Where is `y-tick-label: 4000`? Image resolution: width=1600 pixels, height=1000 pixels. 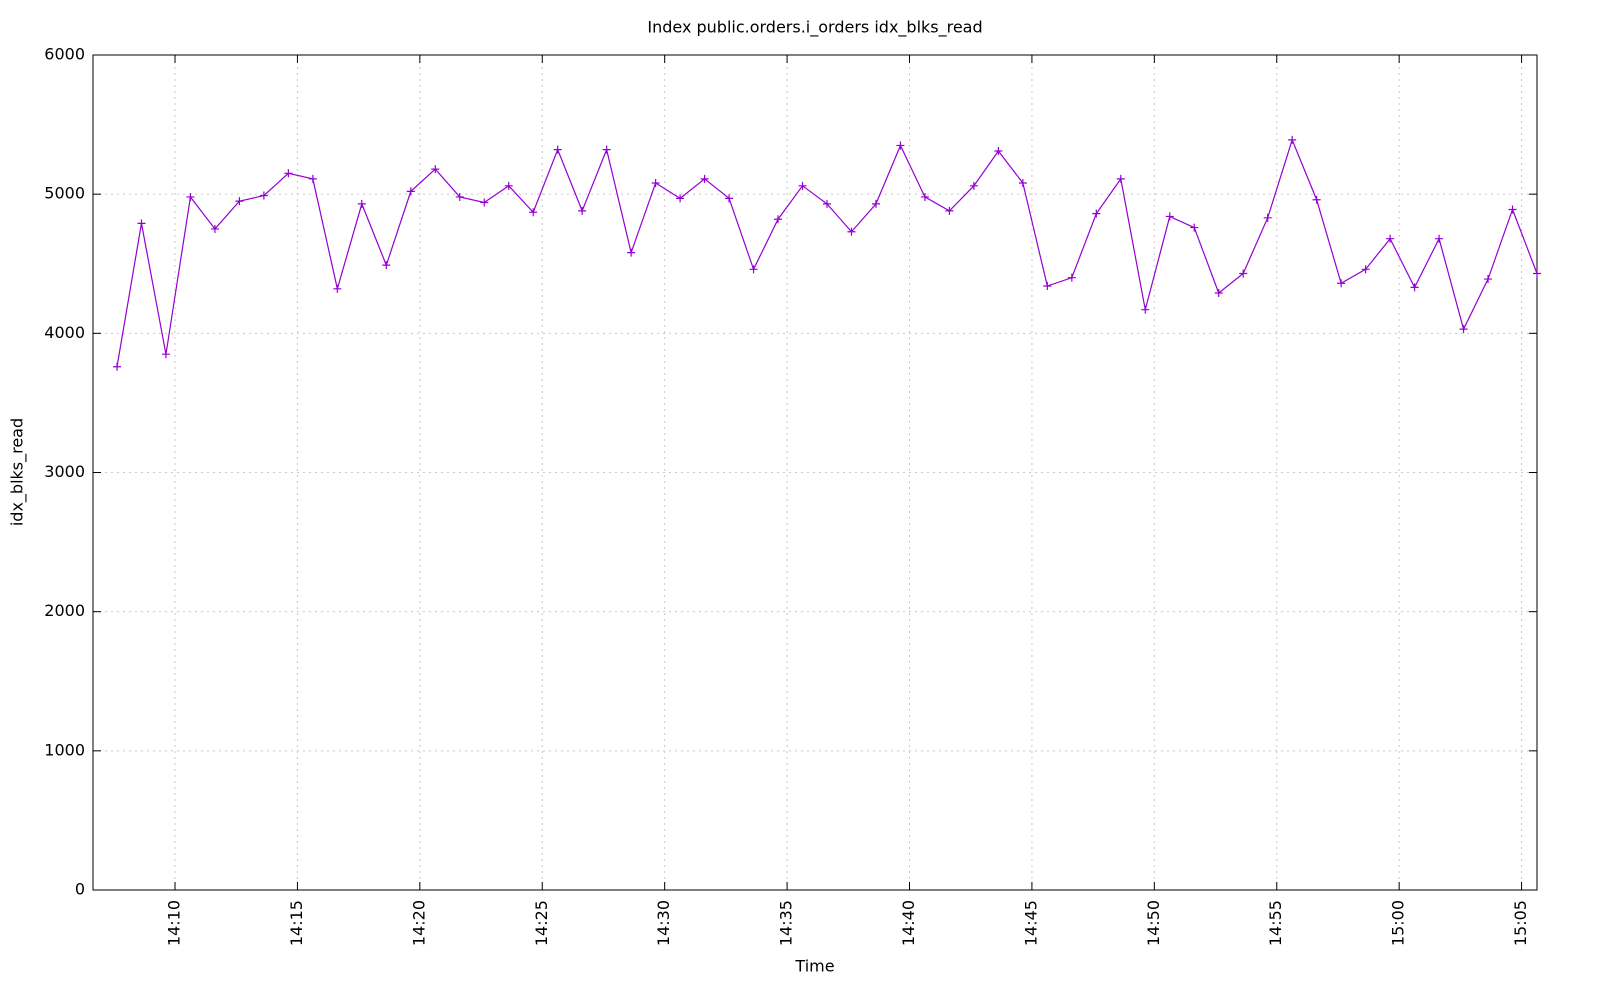
y-tick-label: 4000 is located at coordinates (64, 332).